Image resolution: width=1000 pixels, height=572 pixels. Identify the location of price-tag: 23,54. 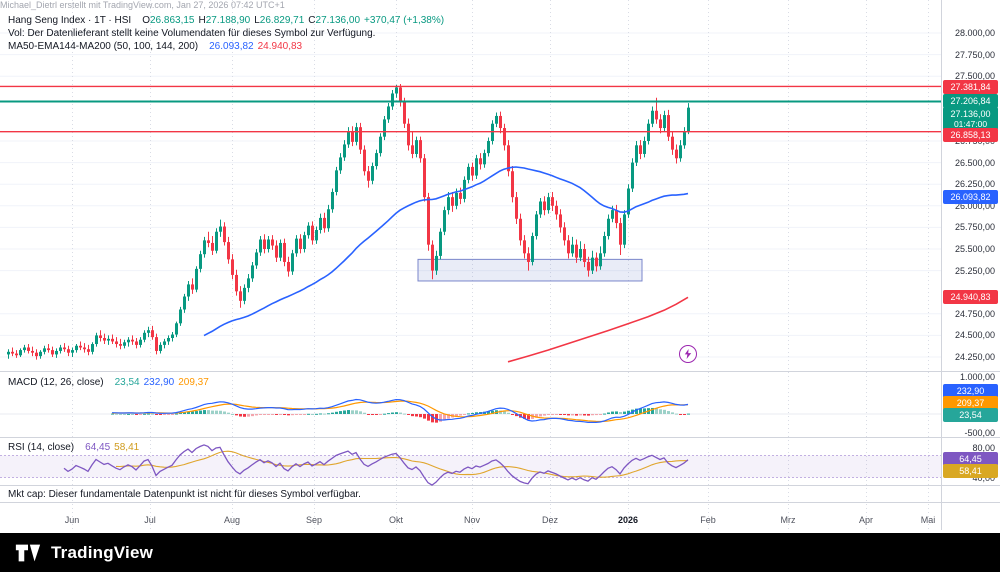
(970, 415).